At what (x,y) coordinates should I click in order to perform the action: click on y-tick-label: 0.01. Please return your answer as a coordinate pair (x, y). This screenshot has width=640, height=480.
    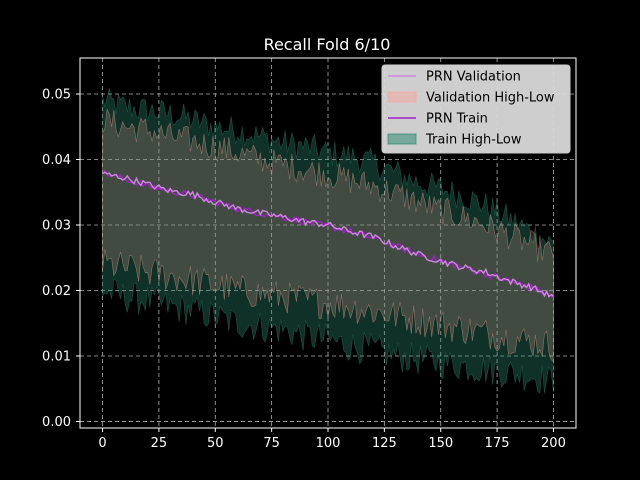
    Looking at the image, I should click on (56, 356).